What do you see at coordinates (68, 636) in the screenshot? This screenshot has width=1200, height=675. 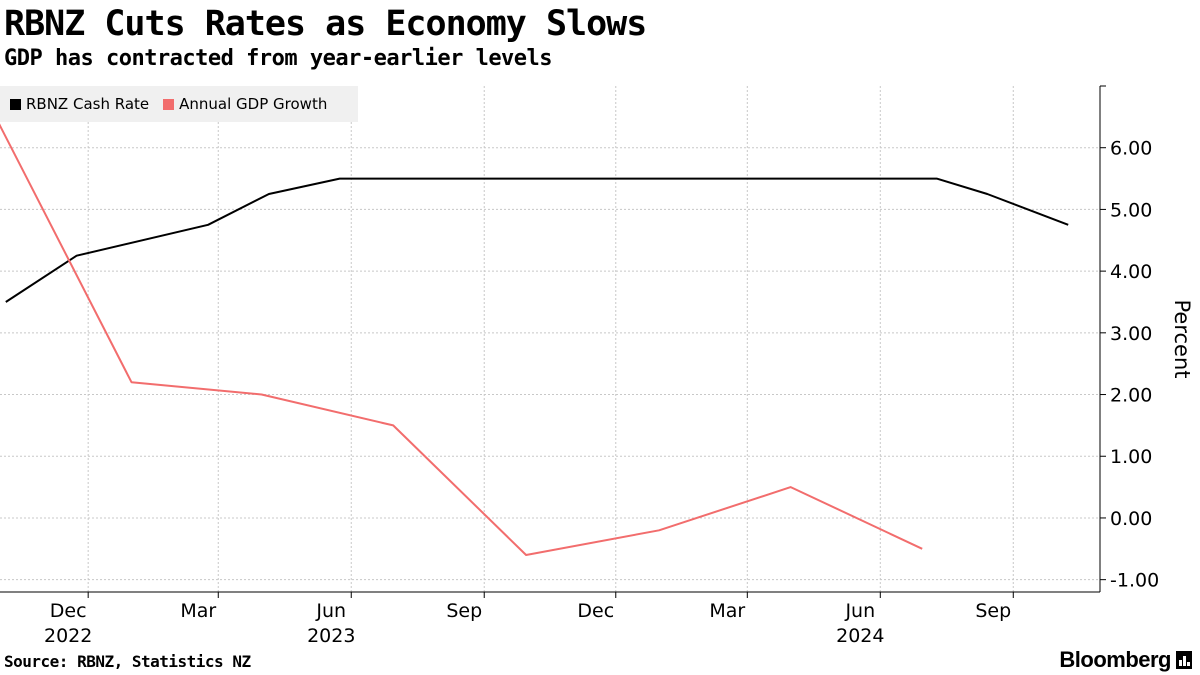 I see `x-year-label: 2022` at bounding box center [68, 636].